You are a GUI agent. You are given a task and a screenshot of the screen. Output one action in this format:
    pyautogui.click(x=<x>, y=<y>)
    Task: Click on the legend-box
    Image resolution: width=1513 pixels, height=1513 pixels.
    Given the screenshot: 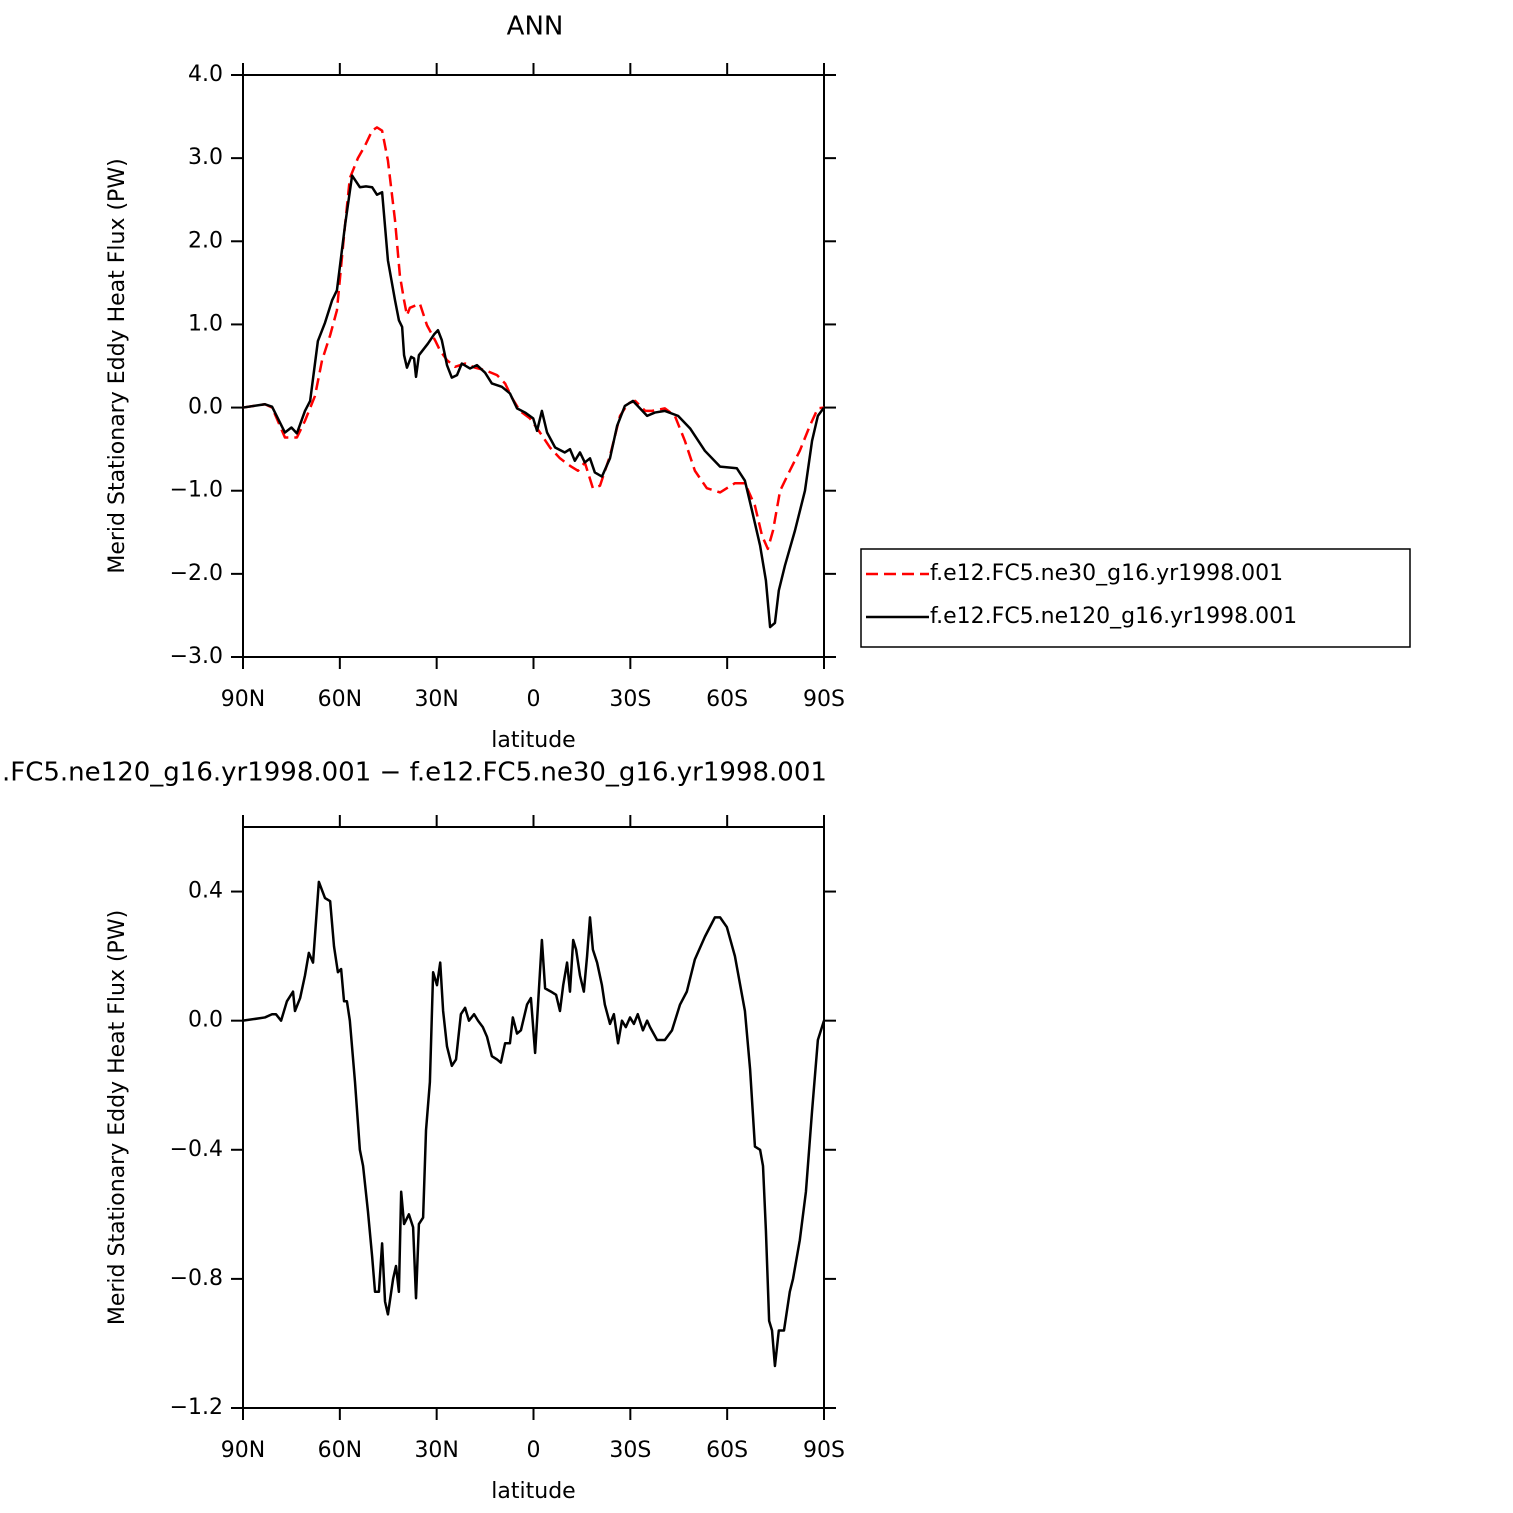 What is the action you would take?
    pyautogui.click(x=1135, y=598)
    